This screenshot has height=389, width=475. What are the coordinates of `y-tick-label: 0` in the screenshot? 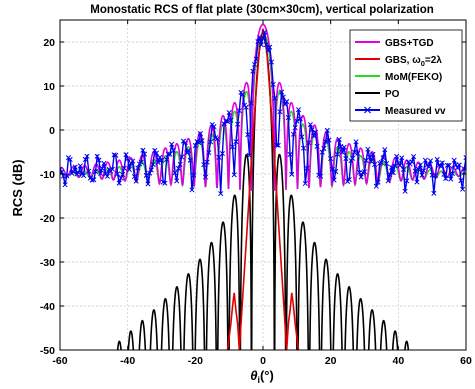 It's located at (52, 131).